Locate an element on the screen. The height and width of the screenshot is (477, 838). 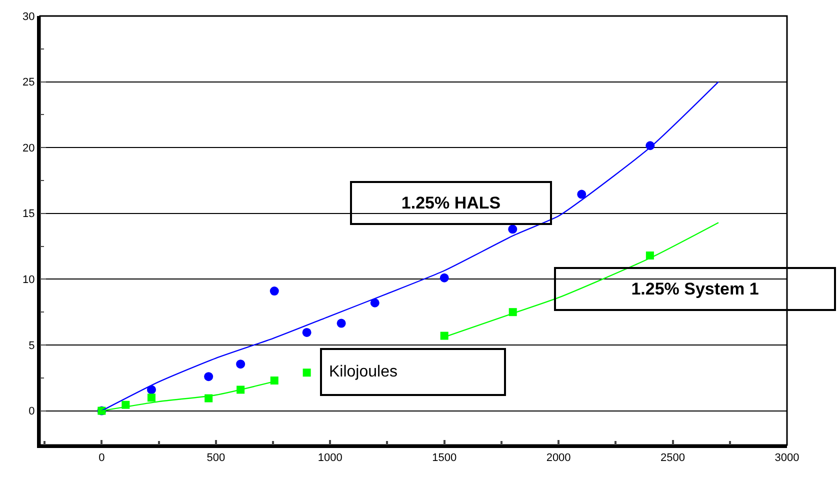
y-tick-label: 0 is located at coordinates (31, 412).